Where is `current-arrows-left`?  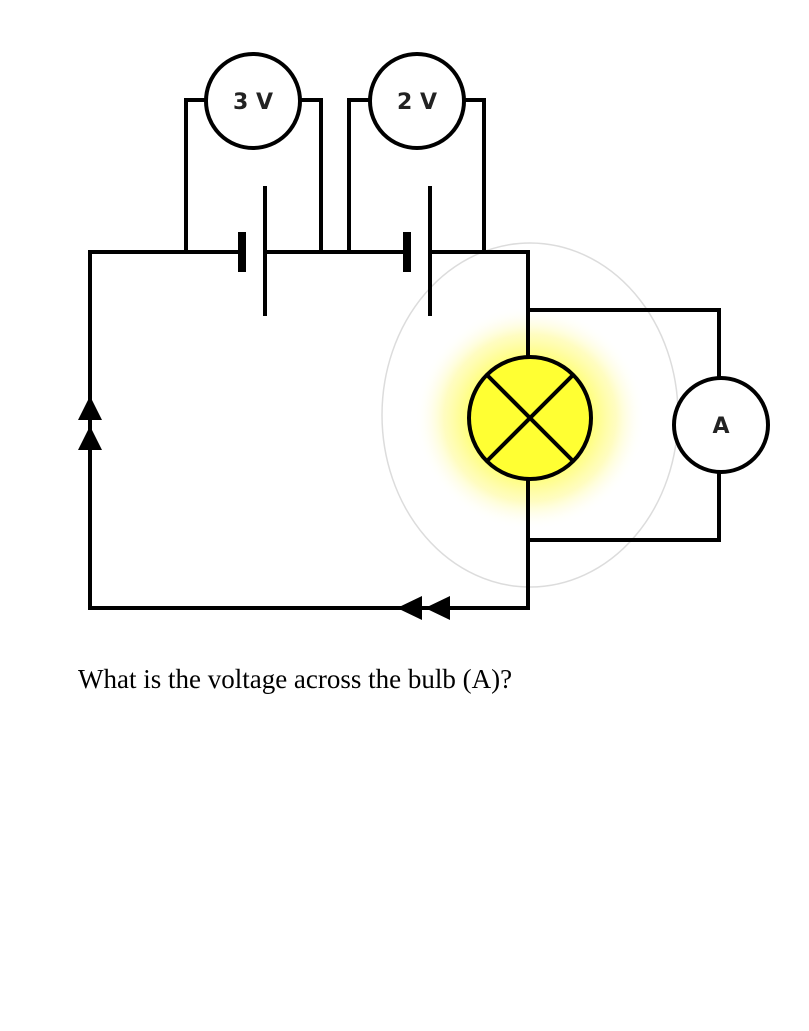 current-arrows-left is located at coordinates (90, 423).